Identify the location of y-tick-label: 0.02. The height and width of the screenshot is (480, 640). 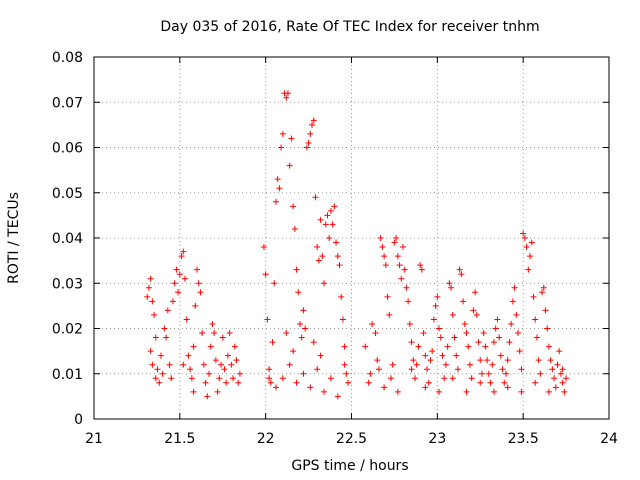
(67, 330).